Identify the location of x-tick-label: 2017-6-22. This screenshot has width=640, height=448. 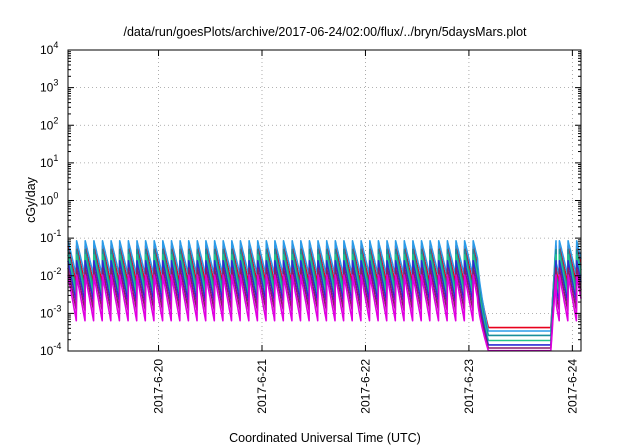
(365, 386).